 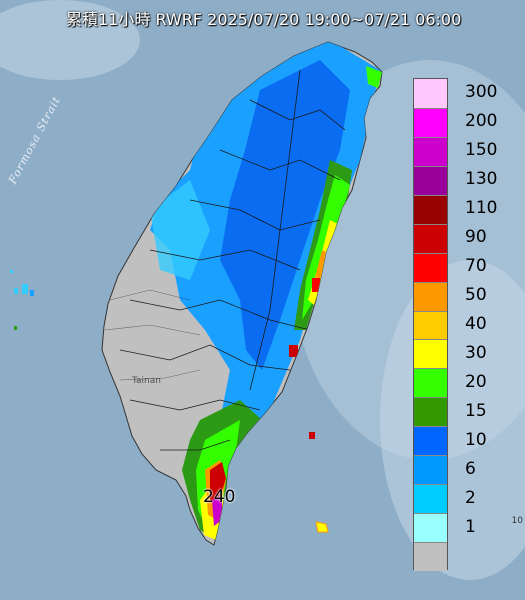 What do you see at coordinates (476, 295) in the screenshot?
I see `legend-label: 50` at bounding box center [476, 295].